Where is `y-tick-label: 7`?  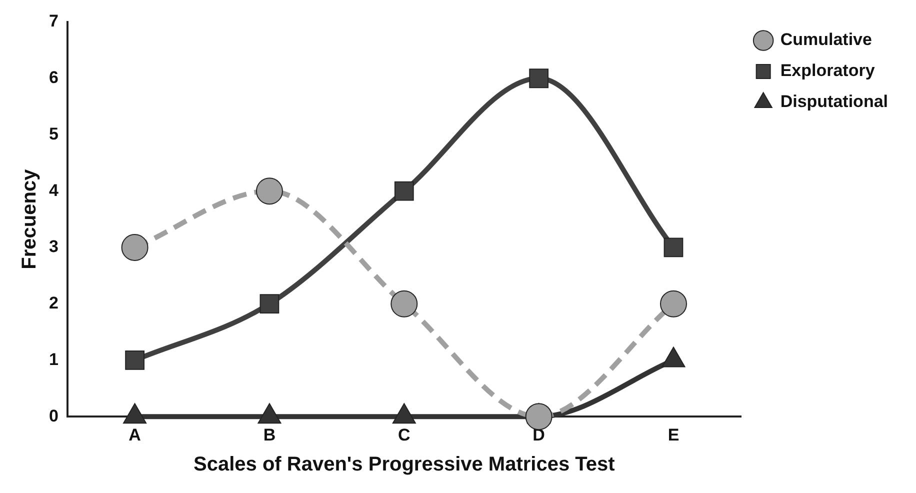
y-tick-label: 7 is located at coordinates (53, 21).